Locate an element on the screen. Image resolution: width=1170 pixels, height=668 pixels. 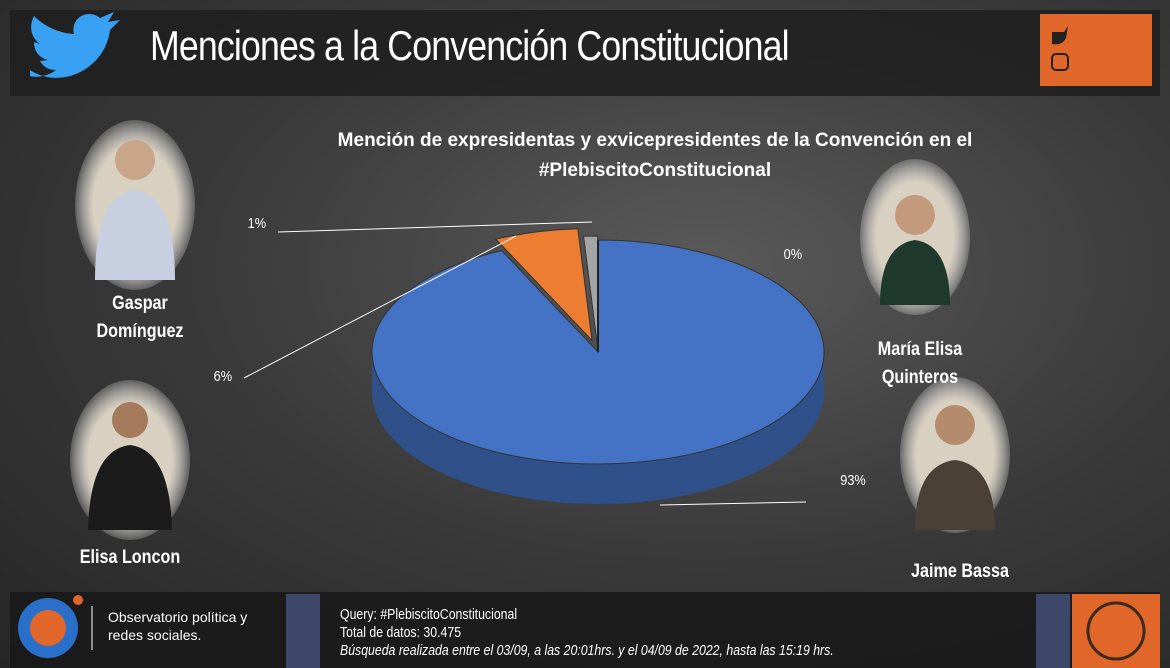
total: Total de datos: 30.475 is located at coordinates (401, 632).